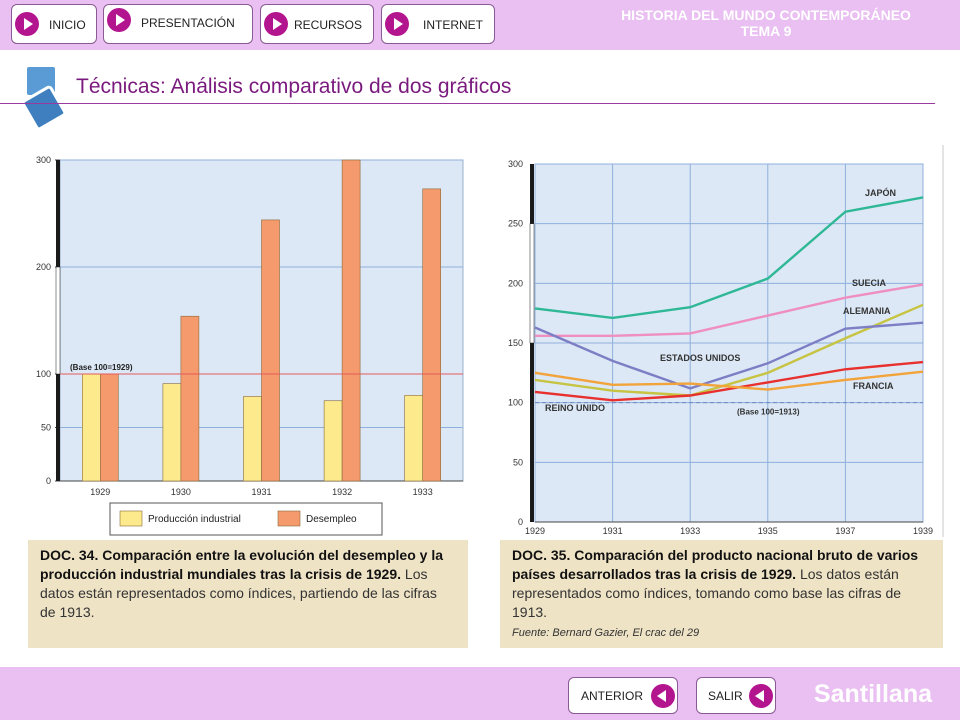 The image size is (960, 720). I want to click on baseline-annotation: (Base 100=1929), so click(101, 367).